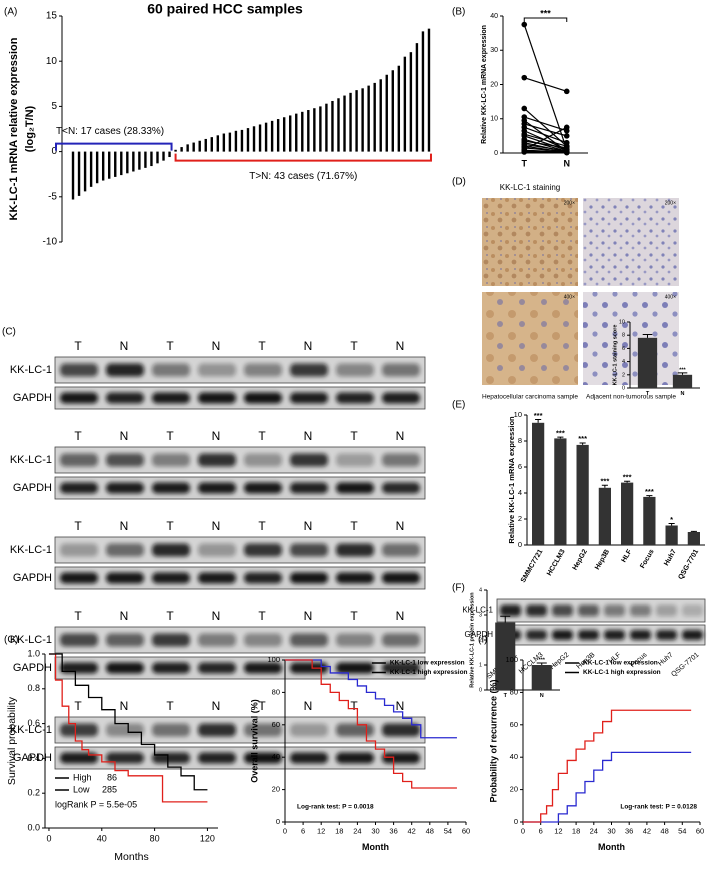 This screenshot has height=877, width=709. What do you see at coordinates (631, 338) in the screenshot?
I see `normal-image` at bounding box center [631, 338].